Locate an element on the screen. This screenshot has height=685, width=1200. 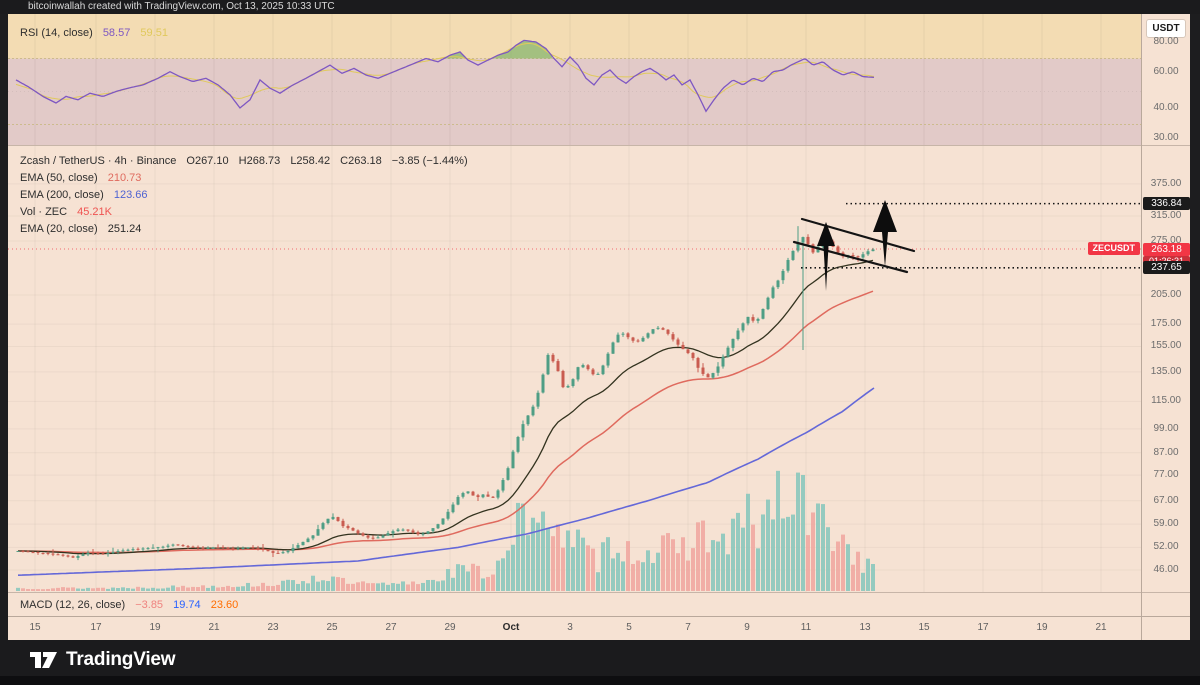
price-tick-label: 175.00 is located at coordinates (1166, 323).